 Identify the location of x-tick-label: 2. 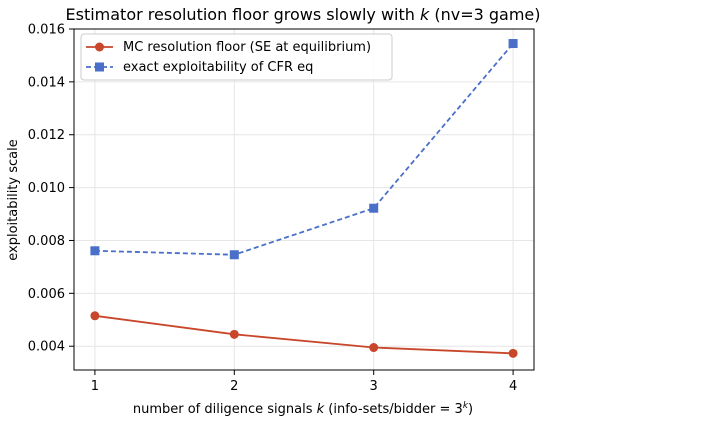
(234, 386).